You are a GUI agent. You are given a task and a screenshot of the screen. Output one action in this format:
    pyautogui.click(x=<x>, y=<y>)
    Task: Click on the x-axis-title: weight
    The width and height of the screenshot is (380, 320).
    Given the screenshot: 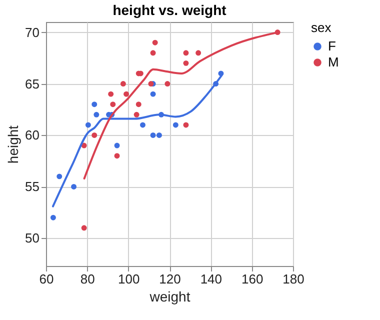 What is the action you would take?
    pyautogui.click(x=169, y=296)
    